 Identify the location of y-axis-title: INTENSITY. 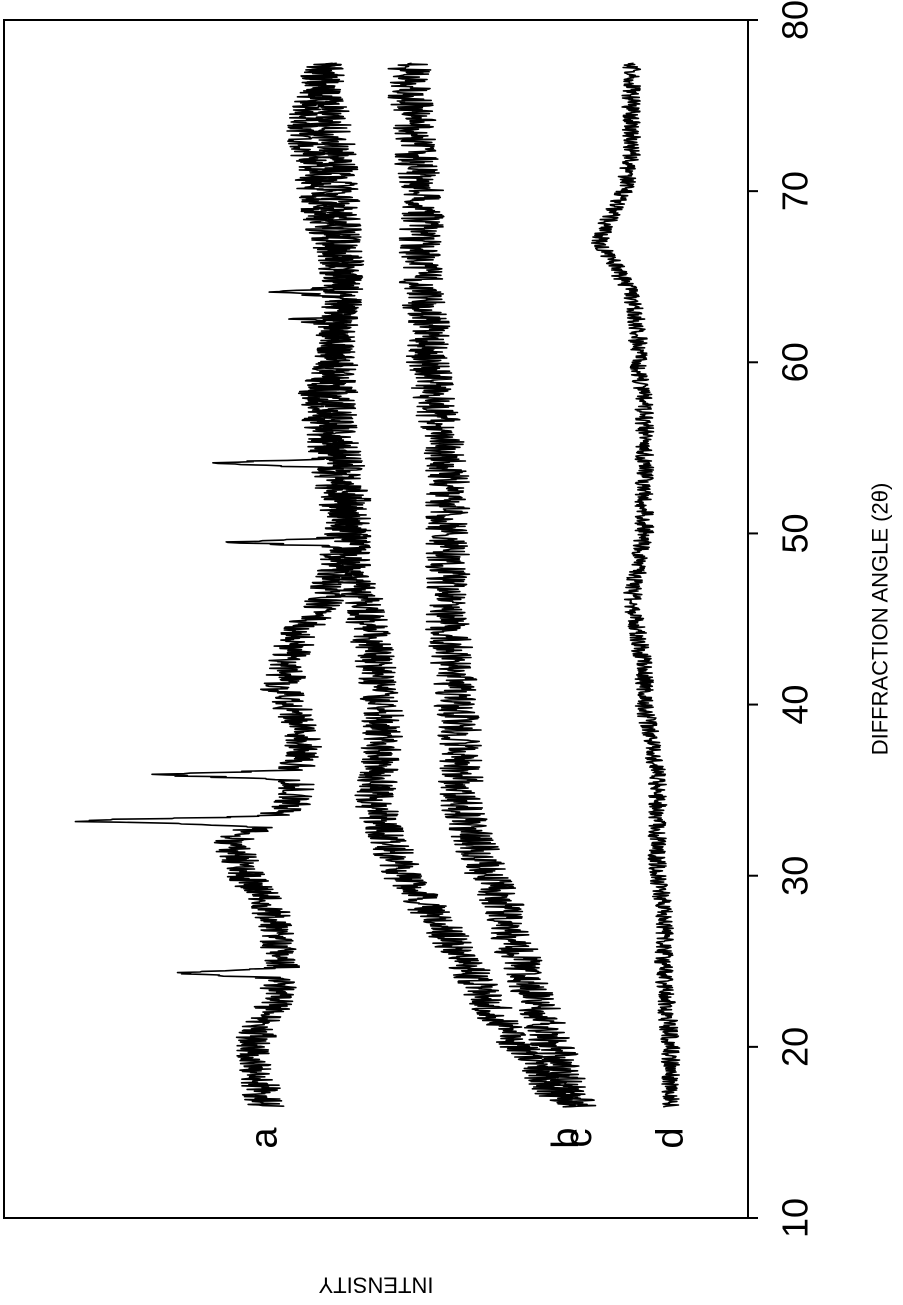
(375, 1285).